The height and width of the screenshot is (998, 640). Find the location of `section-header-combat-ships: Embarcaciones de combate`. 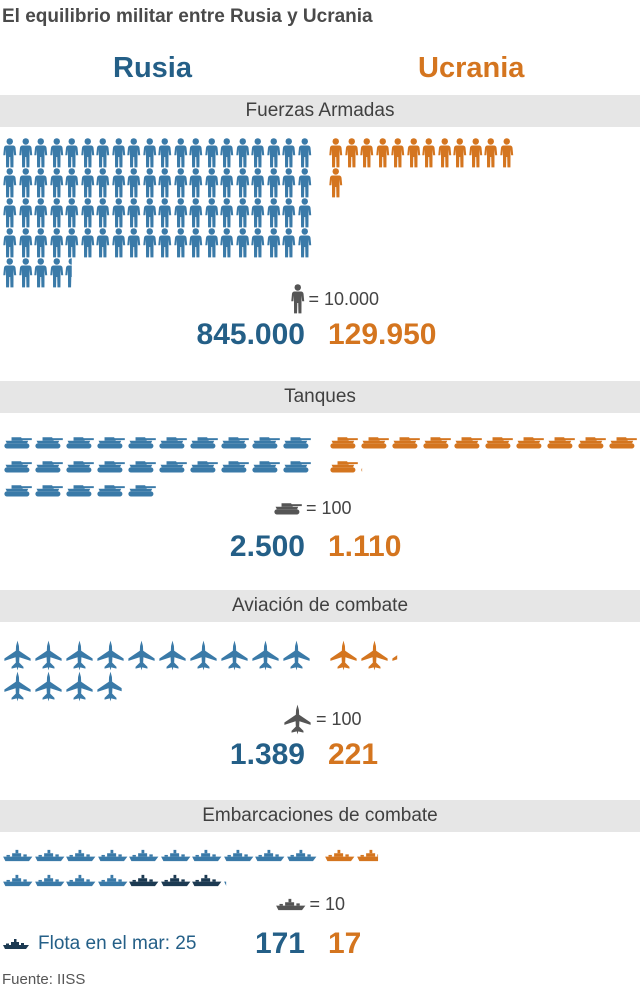

section-header-combat-ships: Embarcaciones de combate is located at coordinates (320, 816).